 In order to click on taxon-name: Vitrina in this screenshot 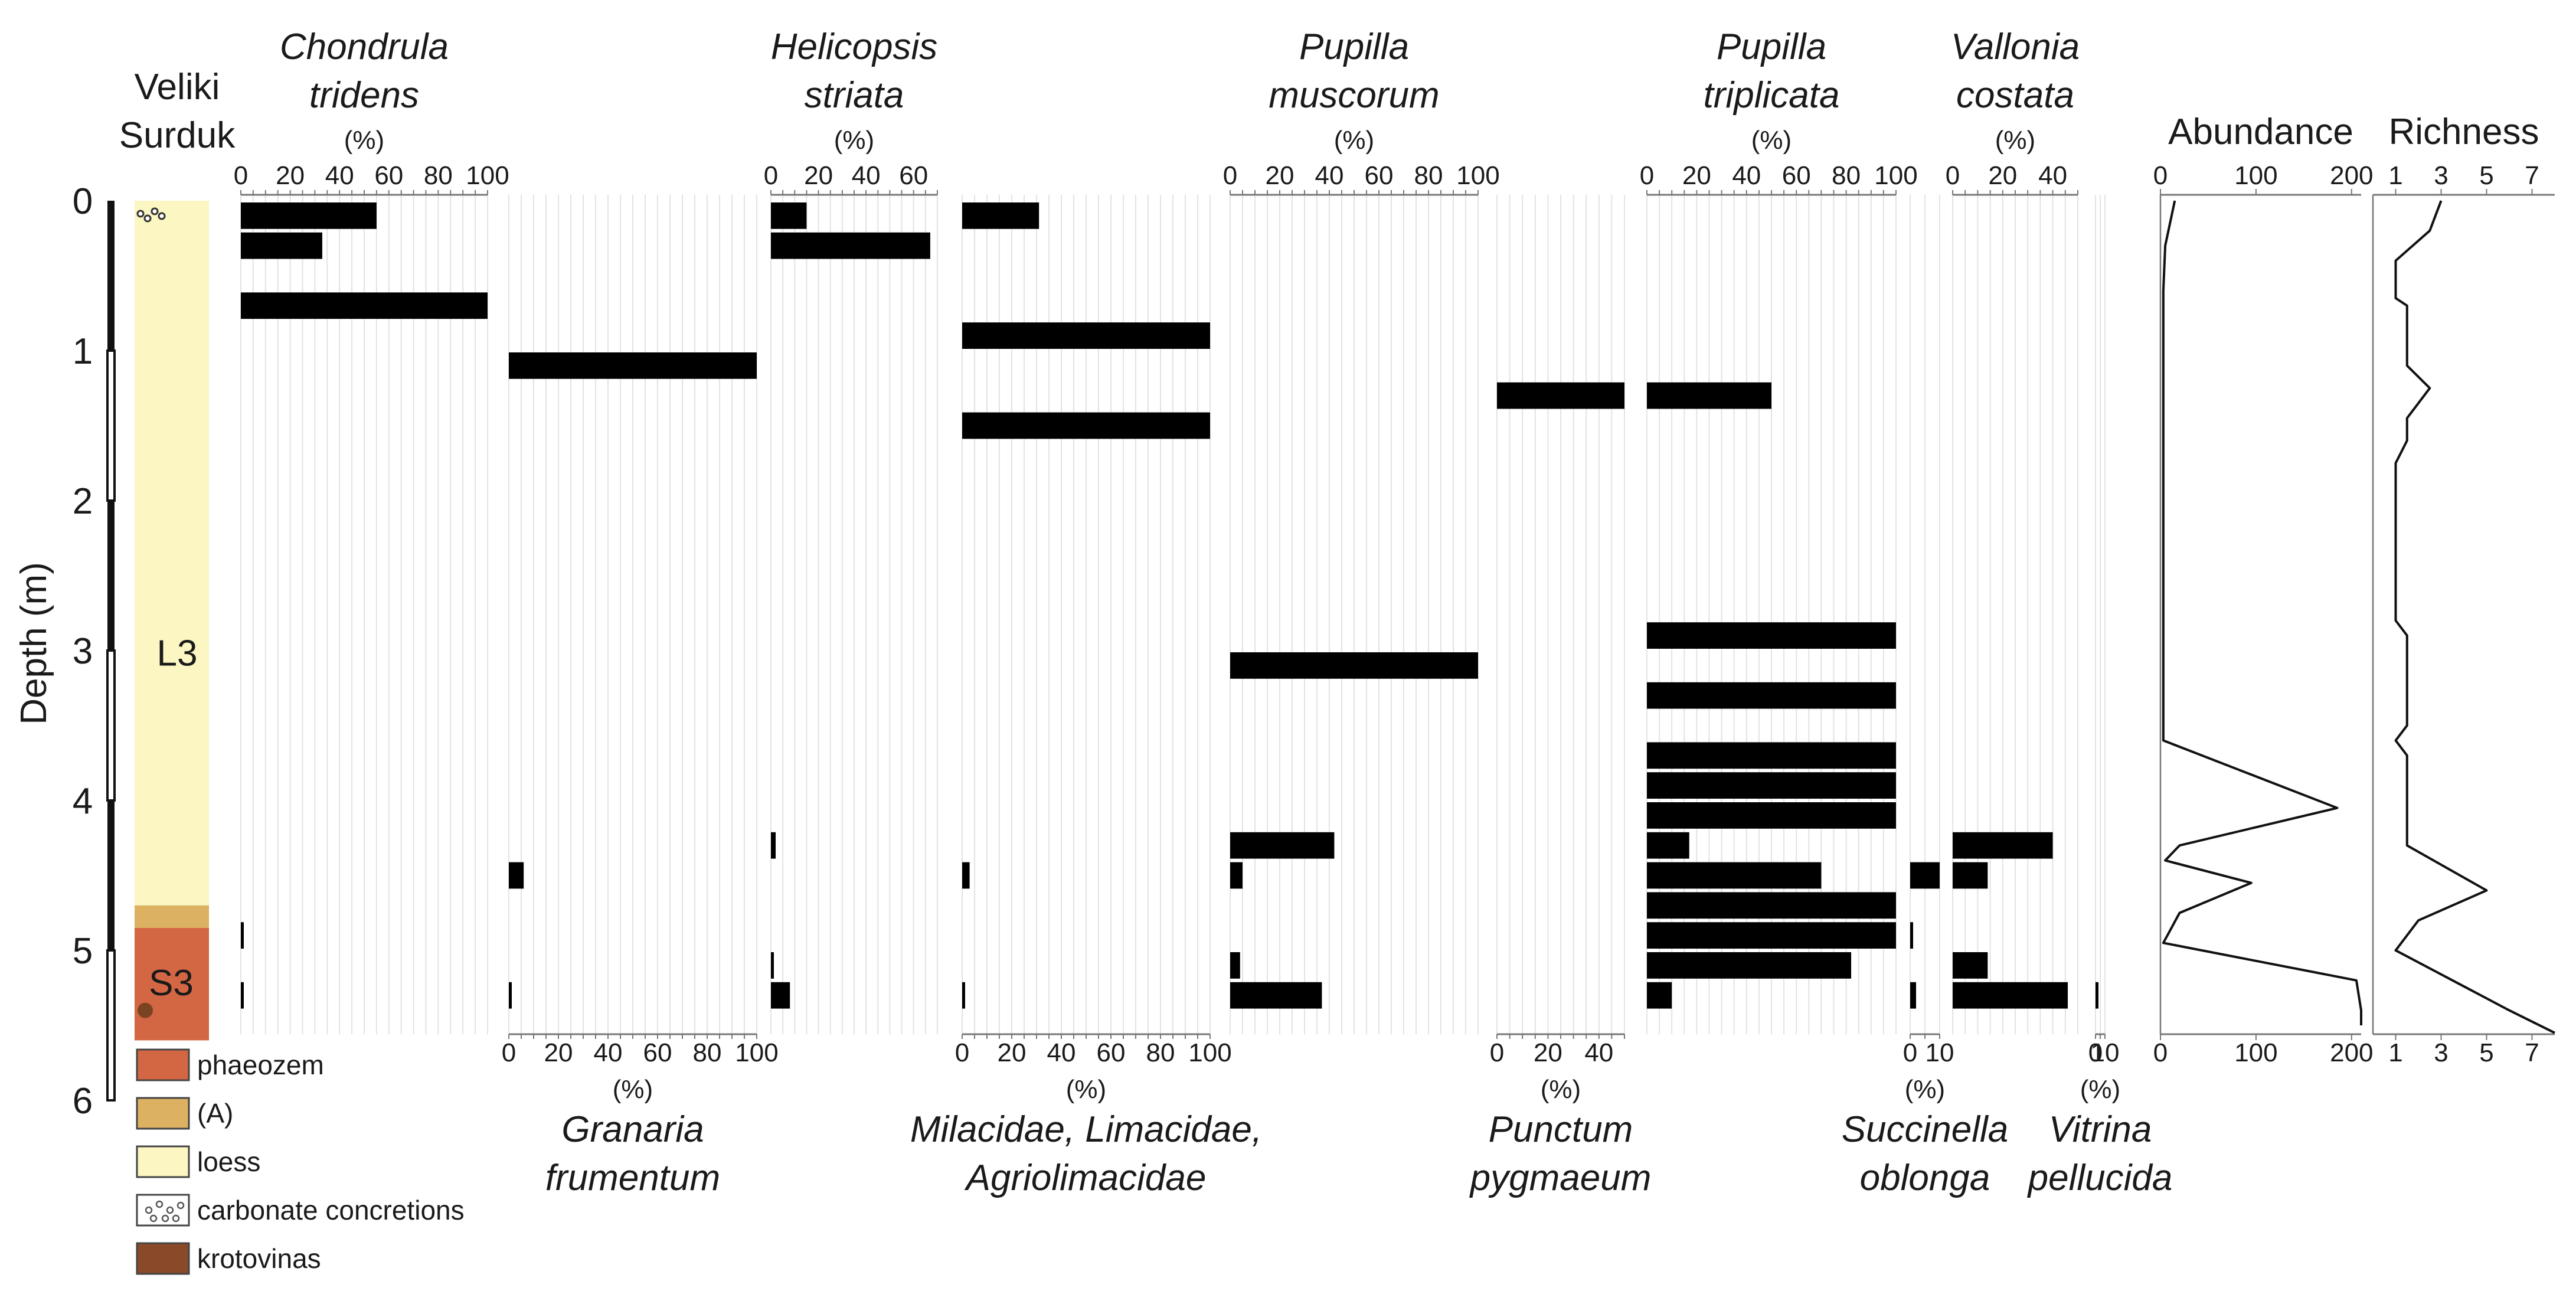, I will do `click(2100, 1129)`.